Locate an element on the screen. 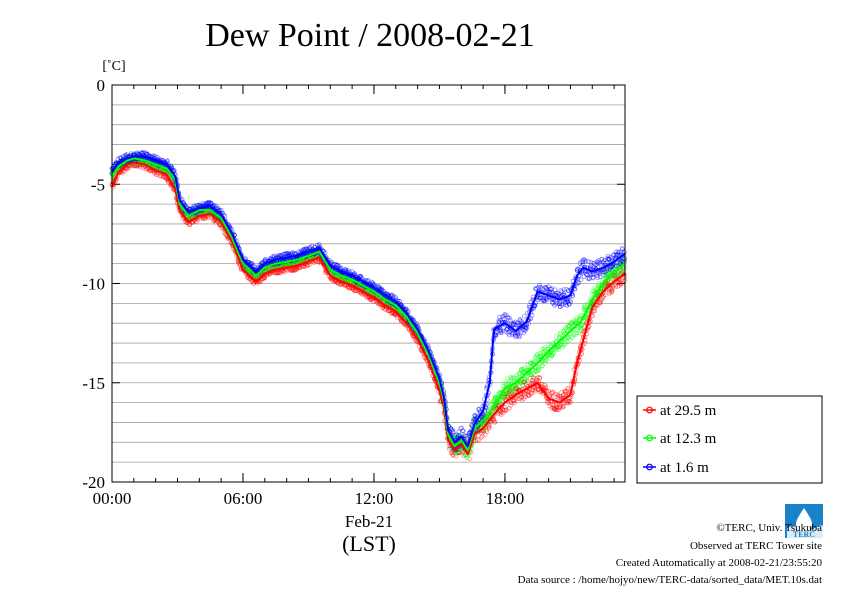 Image resolution: width=842 pixels, height=595 pixels. y-tick-label: 0 is located at coordinates (101, 85).